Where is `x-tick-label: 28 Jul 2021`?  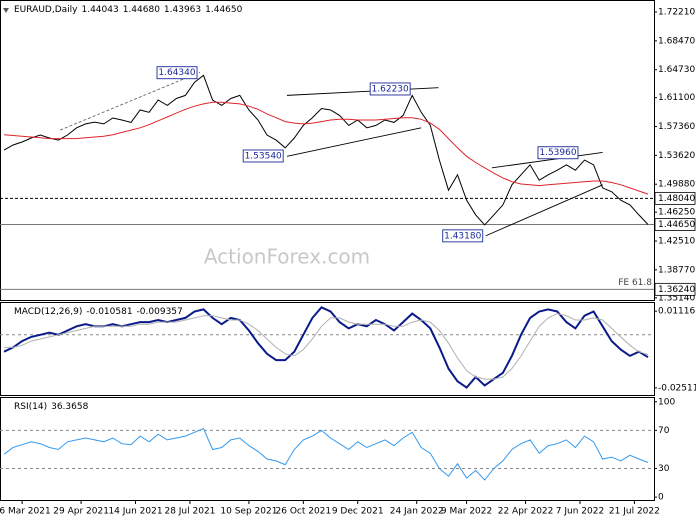 x-tick-label: 28 Jul 2021 is located at coordinates (189, 512).